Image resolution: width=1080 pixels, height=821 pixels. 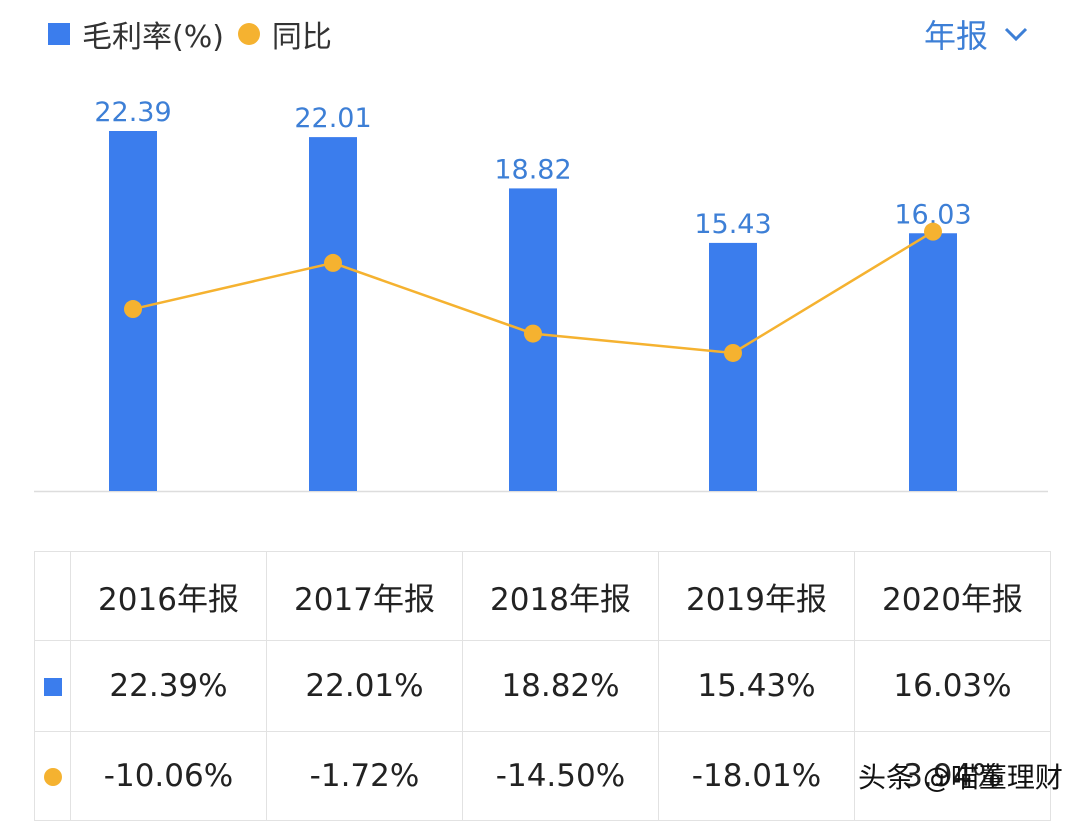 What do you see at coordinates (168, 776) in the screenshot?
I see `table-cell: -10.06%` at bounding box center [168, 776].